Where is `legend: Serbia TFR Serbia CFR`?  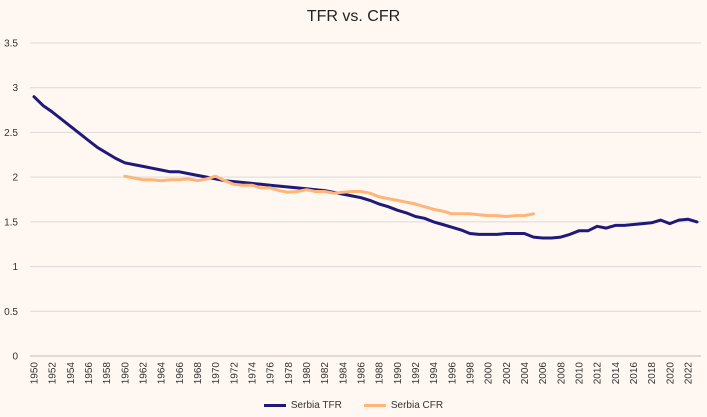
legend: Serbia TFR Serbia CFR is located at coordinates (353, 405).